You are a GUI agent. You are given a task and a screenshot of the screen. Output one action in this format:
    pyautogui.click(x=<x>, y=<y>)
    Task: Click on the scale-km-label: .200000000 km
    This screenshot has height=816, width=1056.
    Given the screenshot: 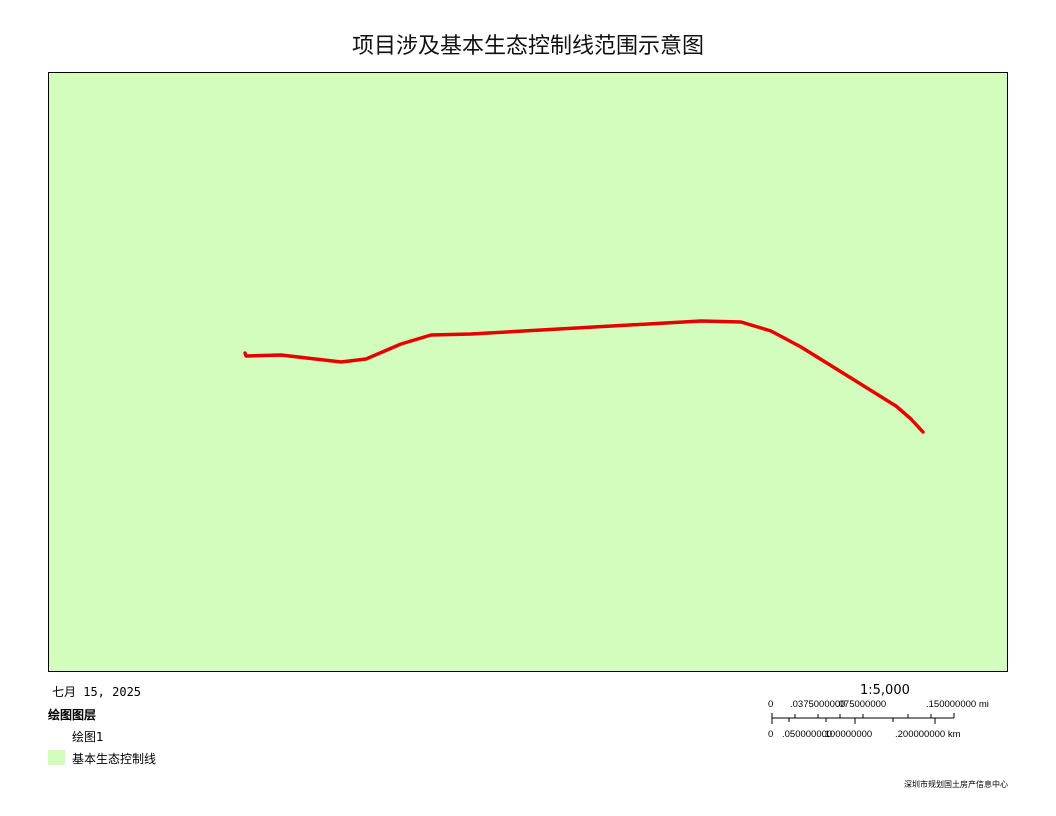 What is the action you would take?
    pyautogui.click(x=928, y=734)
    